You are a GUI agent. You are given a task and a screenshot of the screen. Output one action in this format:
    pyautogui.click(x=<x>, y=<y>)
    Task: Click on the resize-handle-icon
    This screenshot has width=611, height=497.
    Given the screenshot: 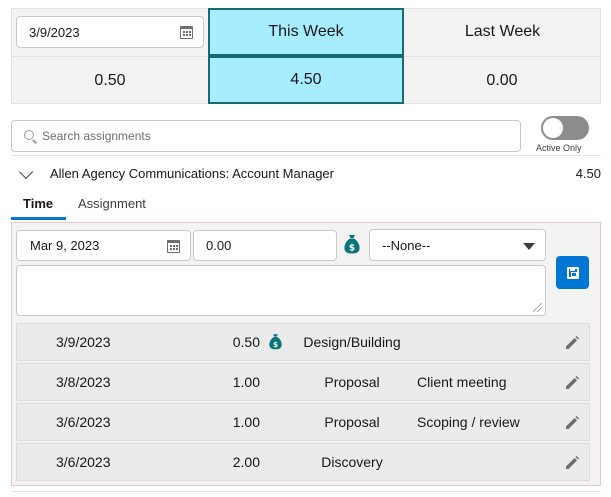 What is the action you would take?
    pyautogui.click(x=537, y=307)
    